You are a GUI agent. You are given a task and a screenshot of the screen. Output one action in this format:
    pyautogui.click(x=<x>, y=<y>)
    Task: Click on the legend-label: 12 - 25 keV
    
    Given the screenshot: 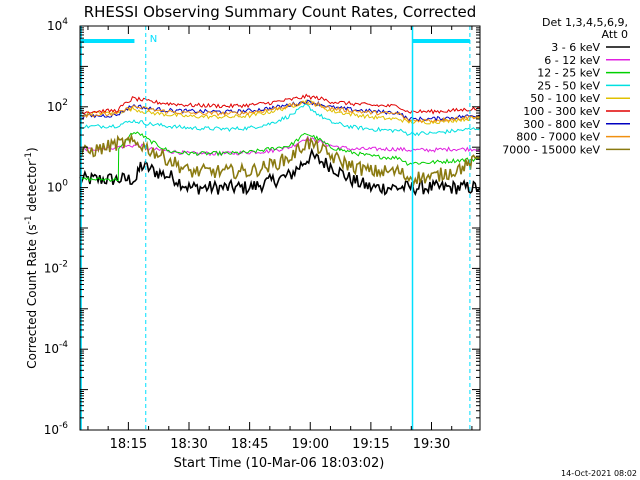 What is the action you would take?
    pyautogui.click(x=568, y=73)
    